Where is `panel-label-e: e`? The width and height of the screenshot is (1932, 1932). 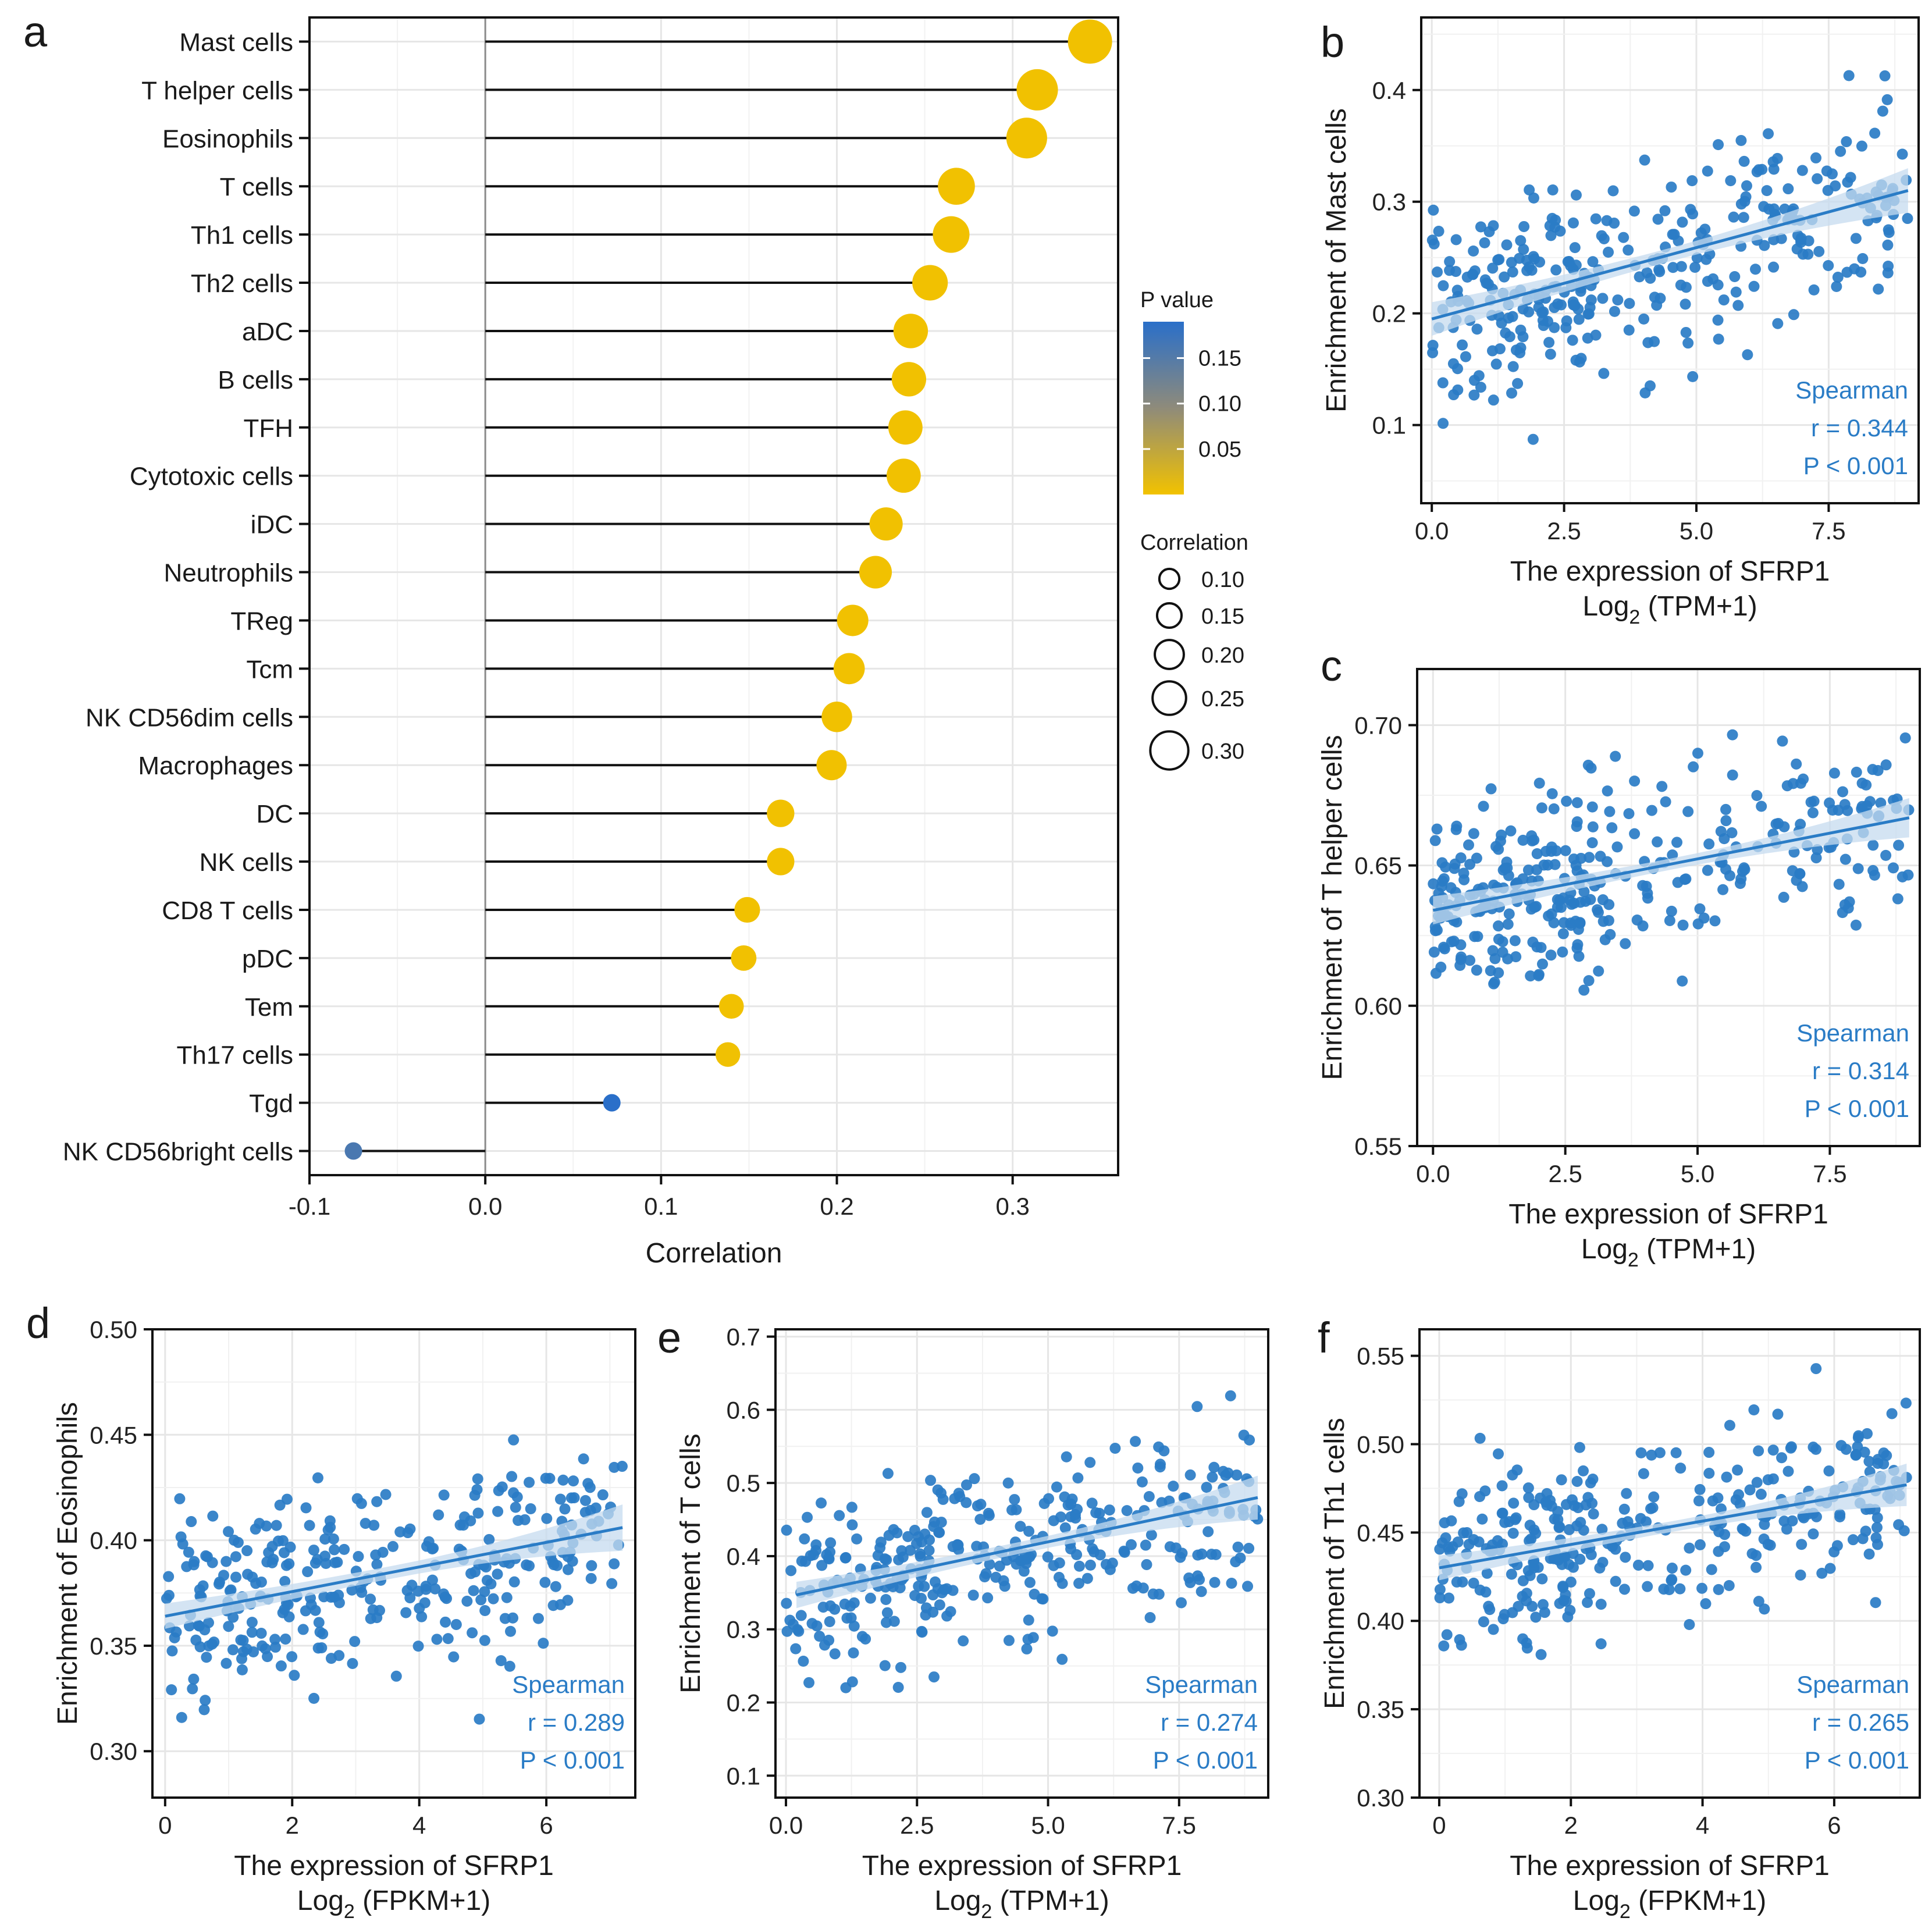
panel-label-e: e is located at coordinates (669, 1338).